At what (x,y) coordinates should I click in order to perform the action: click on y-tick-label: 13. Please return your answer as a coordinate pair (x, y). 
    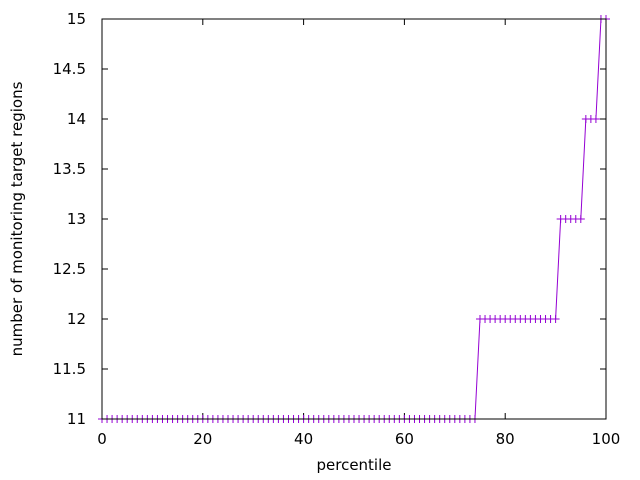
    Looking at the image, I should click on (76, 219).